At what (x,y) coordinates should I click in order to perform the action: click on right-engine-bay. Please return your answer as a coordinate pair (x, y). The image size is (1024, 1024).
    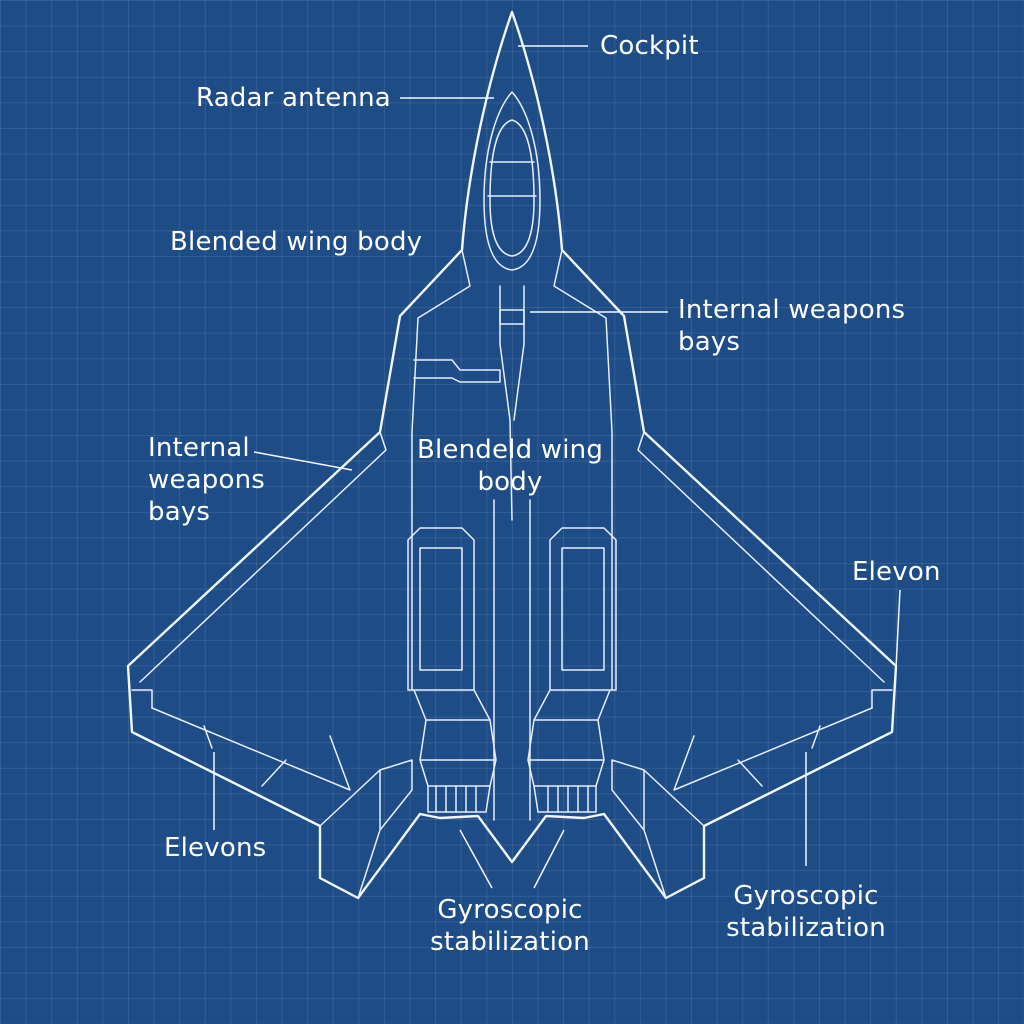
    Looking at the image, I should click on (583, 609).